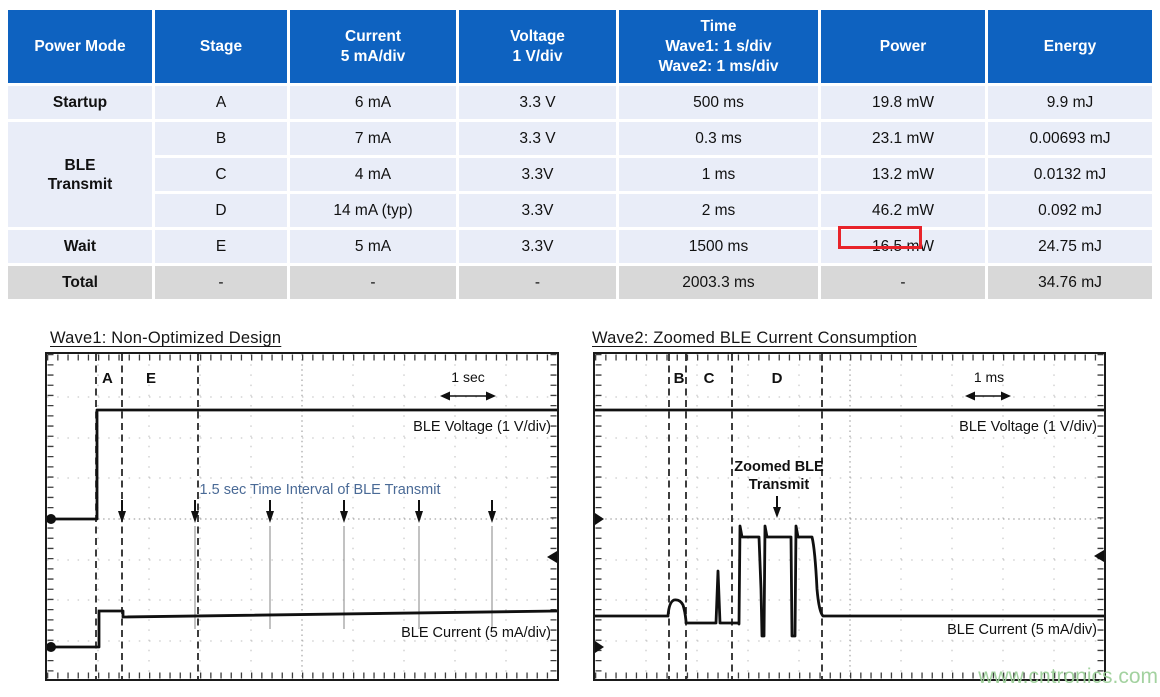 The height and width of the screenshot is (697, 1160). What do you see at coordinates (777, 378) in the screenshot?
I see `wave2-stage-d-label: D` at bounding box center [777, 378].